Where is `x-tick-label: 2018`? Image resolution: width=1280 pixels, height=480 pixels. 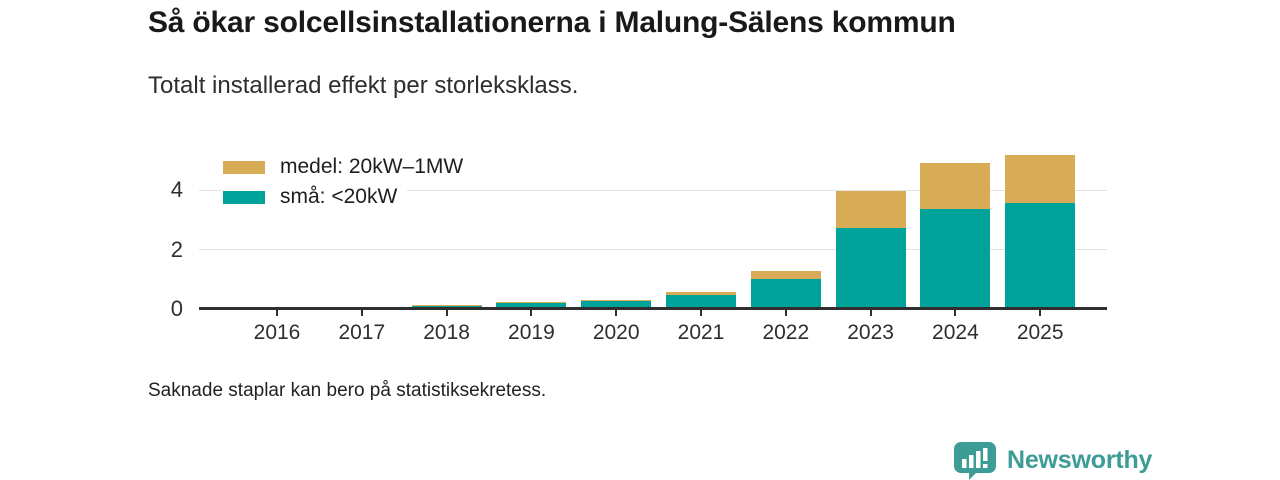 x-tick-label: 2018 is located at coordinates (446, 332).